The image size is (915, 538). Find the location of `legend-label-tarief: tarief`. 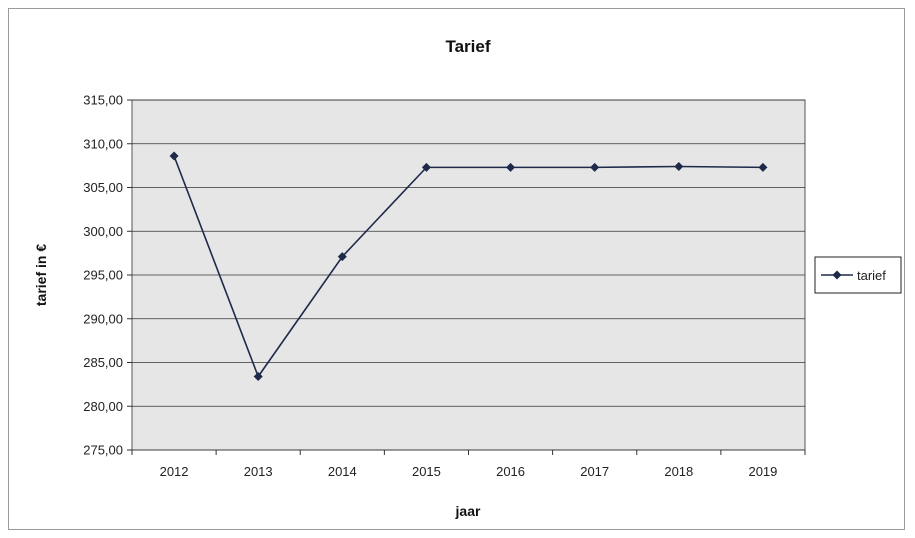

legend-label-tarief: tarief is located at coordinates (871, 275).